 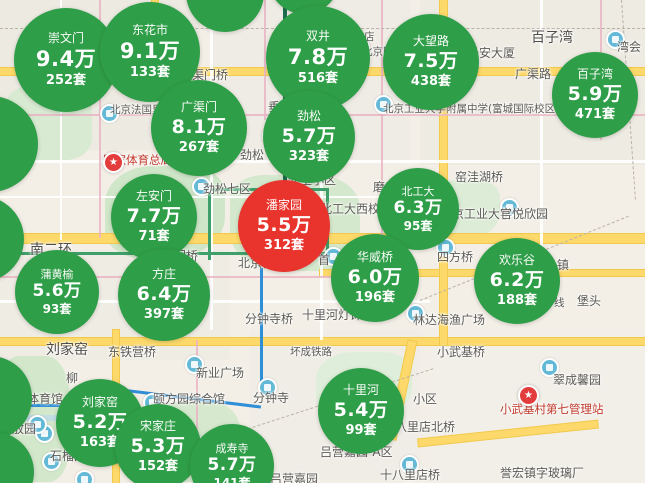 I want to click on subway-line-green, so click(x=209, y=225).